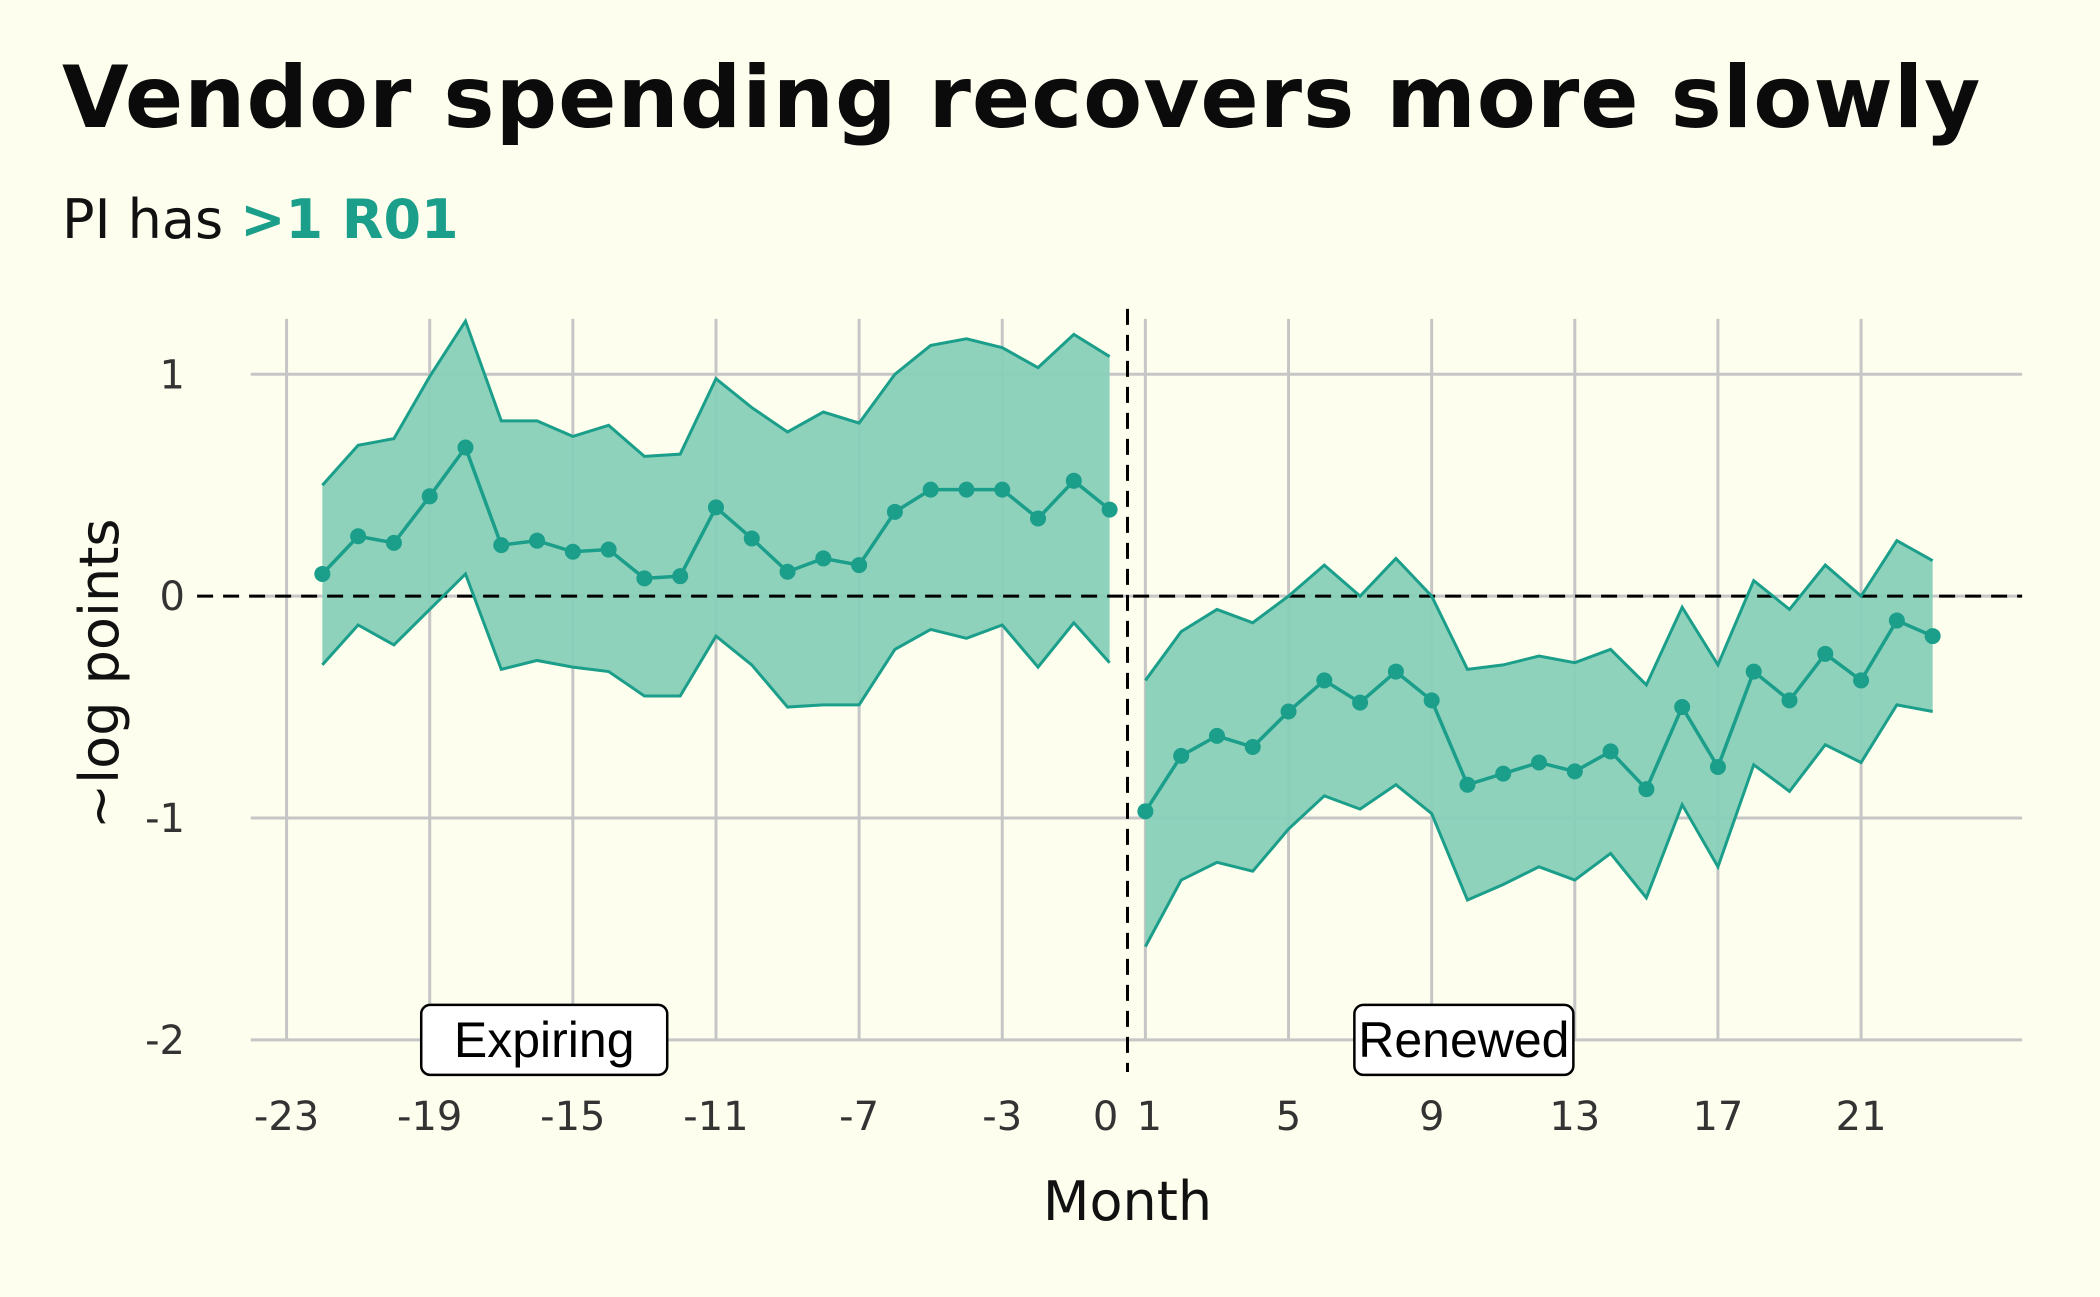 This screenshot has height=1297, width=2100. I want to click on x-tick-label: 5, so click(1288, 1117).